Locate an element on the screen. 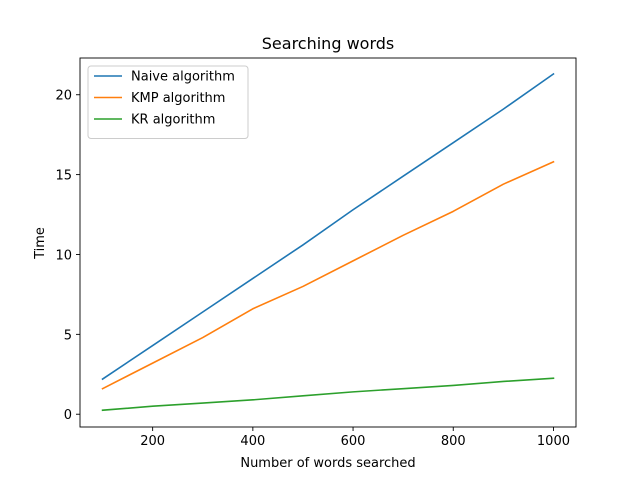 The image size is (640, 480). legend-label-1: Naive algorithm is located at coordinates (183, 77).